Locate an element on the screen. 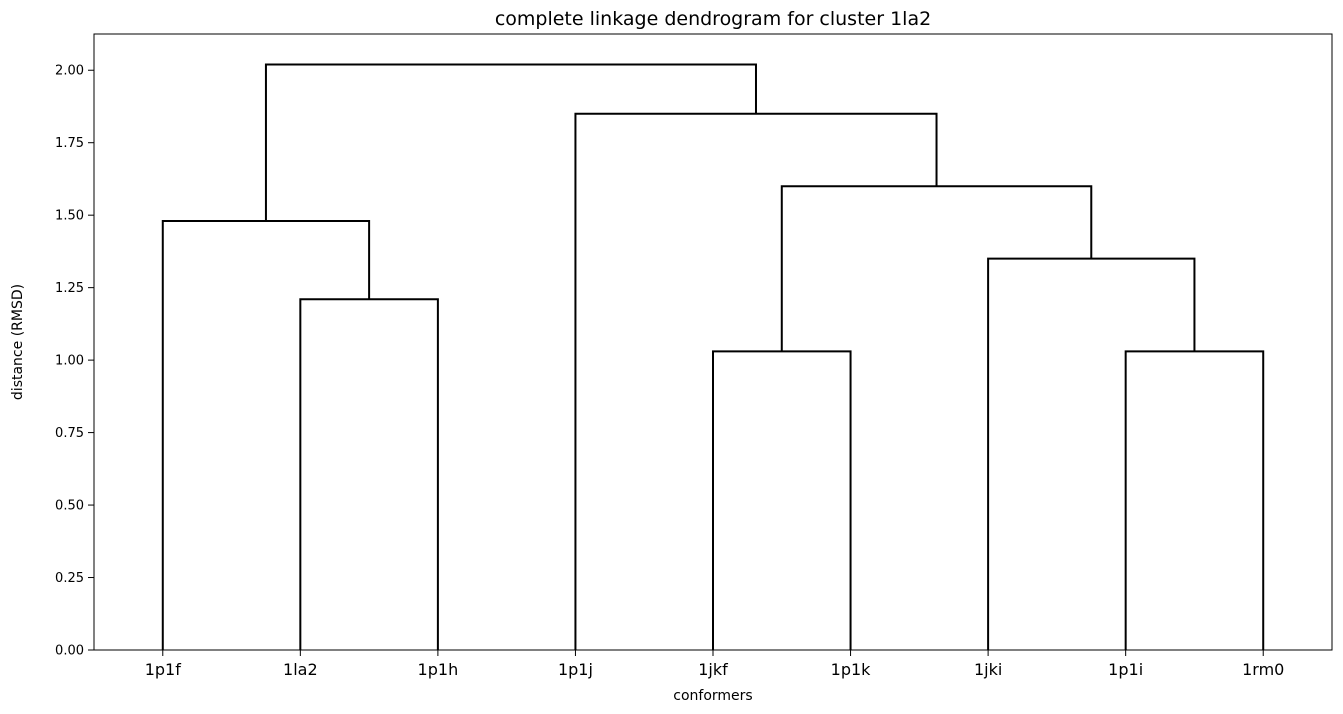  leaf-label-1p1k: 1p1k is located at coordinates (851, 669).